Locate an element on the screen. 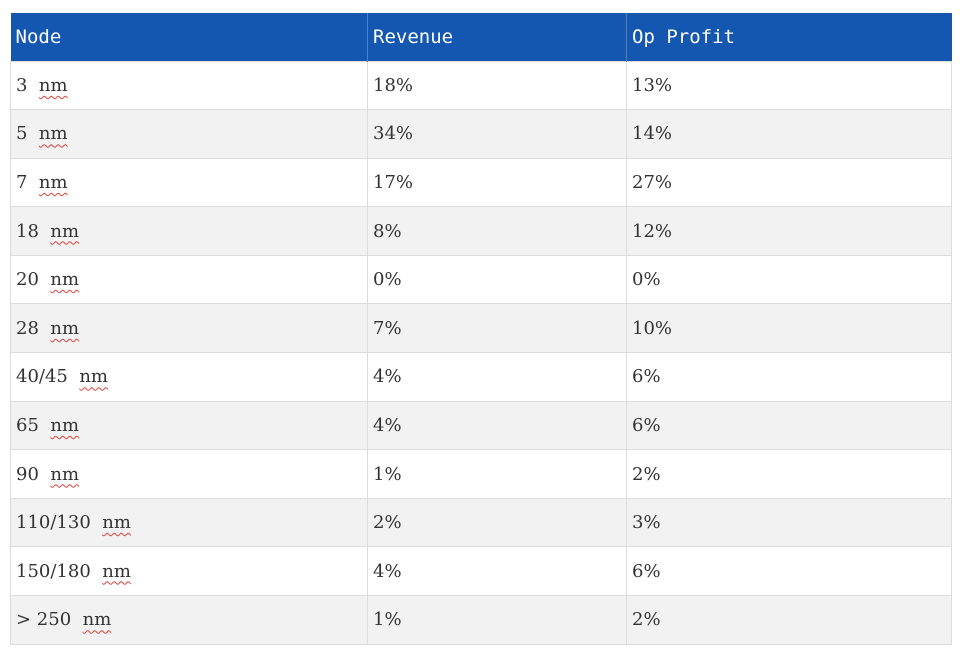 The height and width of the screenshot is (649, 960). cell-node: 5 nm is located at coordinates (189, 134).